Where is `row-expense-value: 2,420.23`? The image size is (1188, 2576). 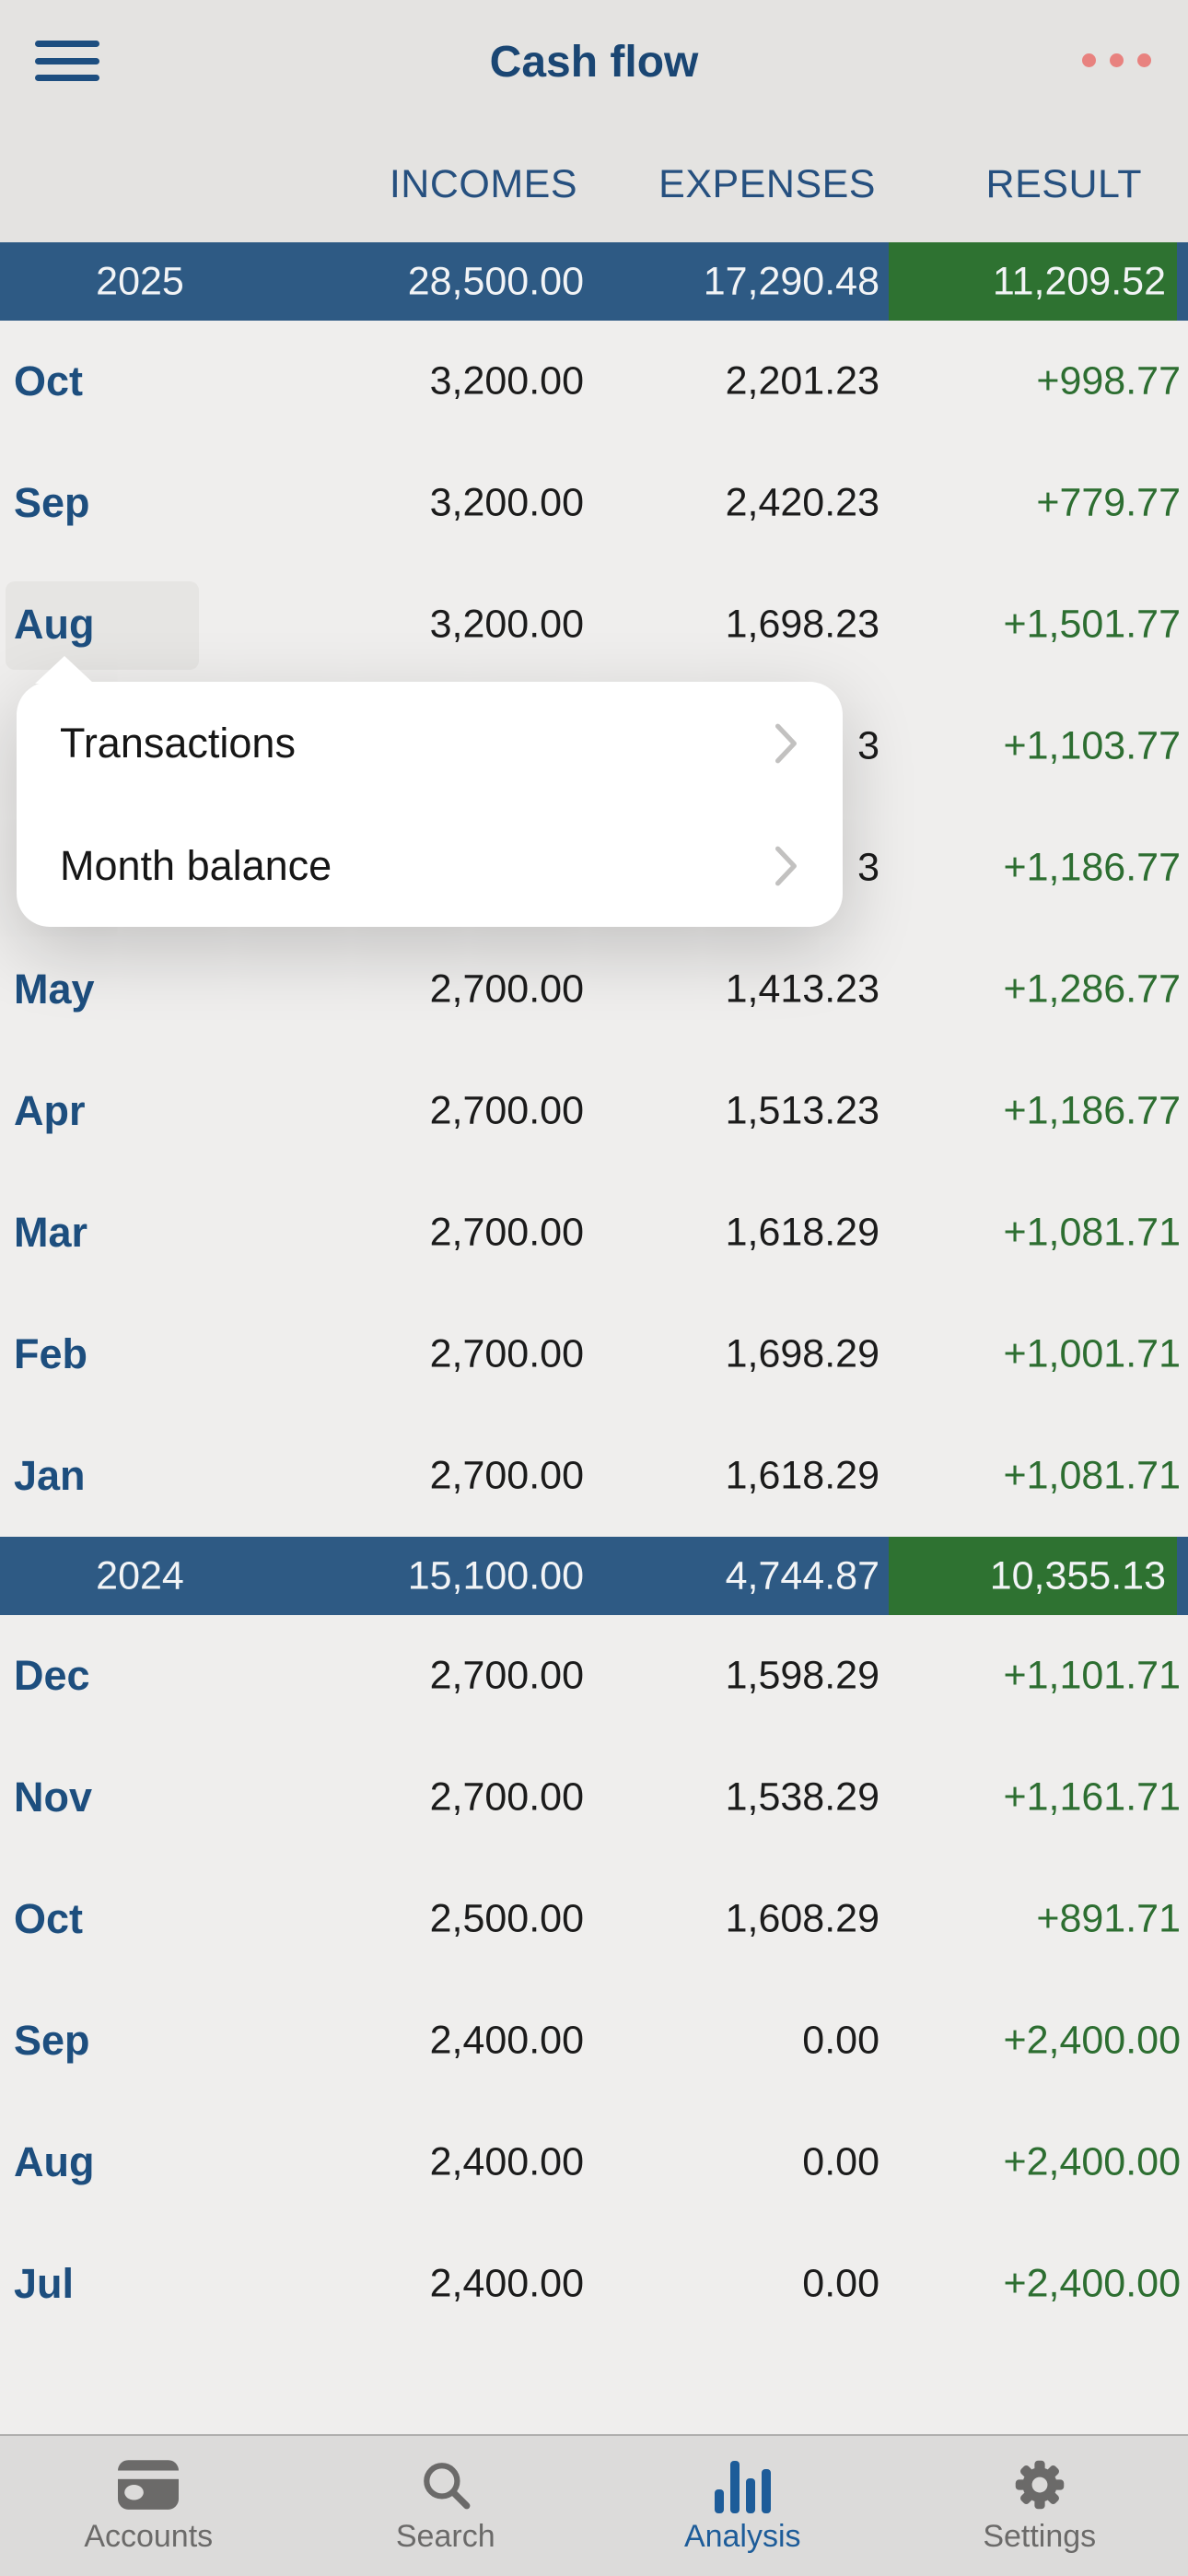
row-expense-value: 2,420.23 is located at coordinates (802, 502).